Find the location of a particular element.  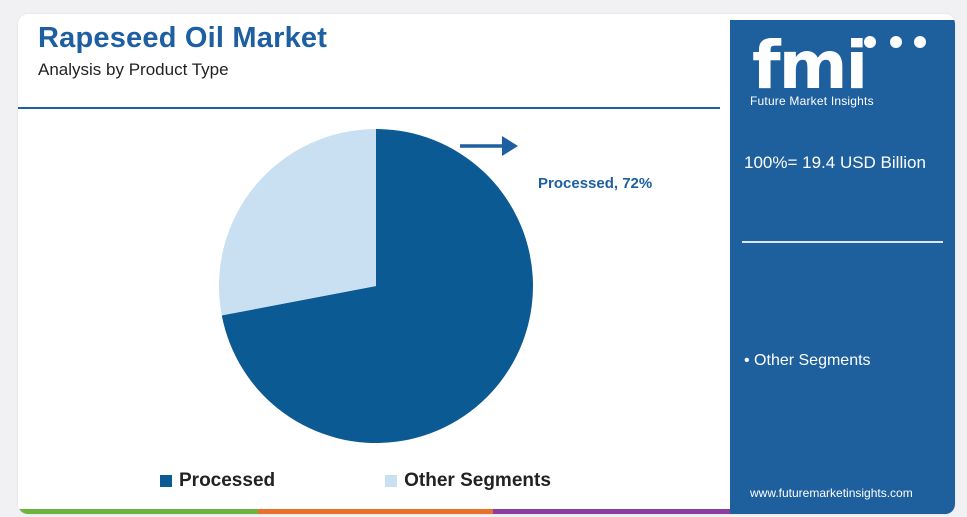

pie-slice-other-segments is located at coordinates (297, 222).